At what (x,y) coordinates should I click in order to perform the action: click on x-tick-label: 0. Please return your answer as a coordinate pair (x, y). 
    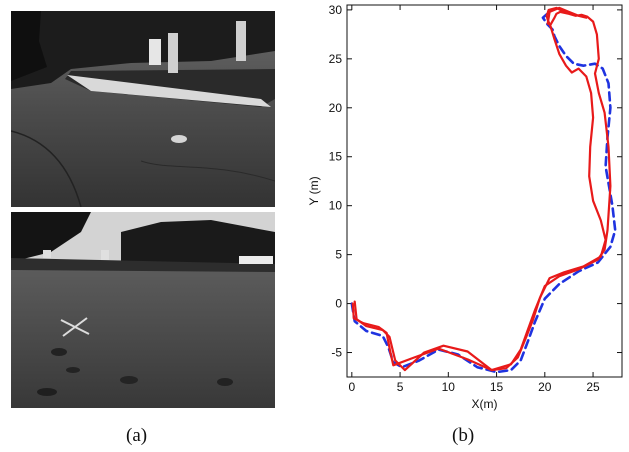
    Looking at the image, I should click on (351, 387).